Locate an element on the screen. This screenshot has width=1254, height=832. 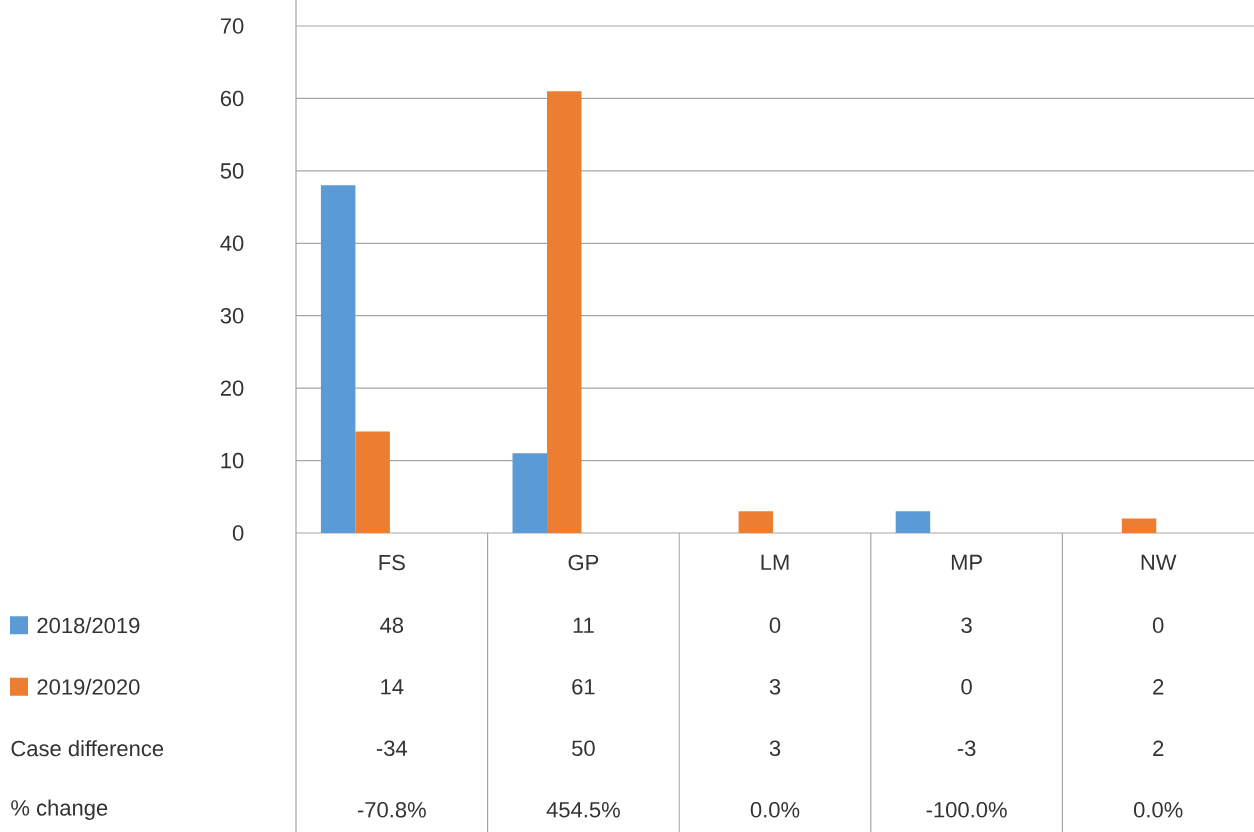
x-tick-label: GP is located at coordinates (583, 562).